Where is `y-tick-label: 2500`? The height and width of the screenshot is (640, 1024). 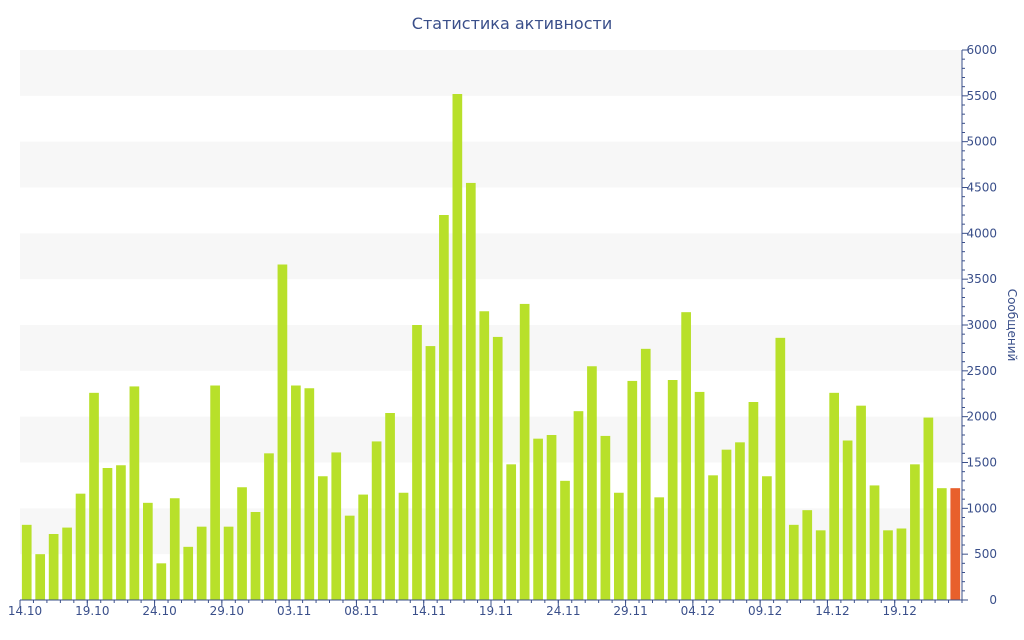 y-tick-label: 2500 is located at coordinates (981, 371).